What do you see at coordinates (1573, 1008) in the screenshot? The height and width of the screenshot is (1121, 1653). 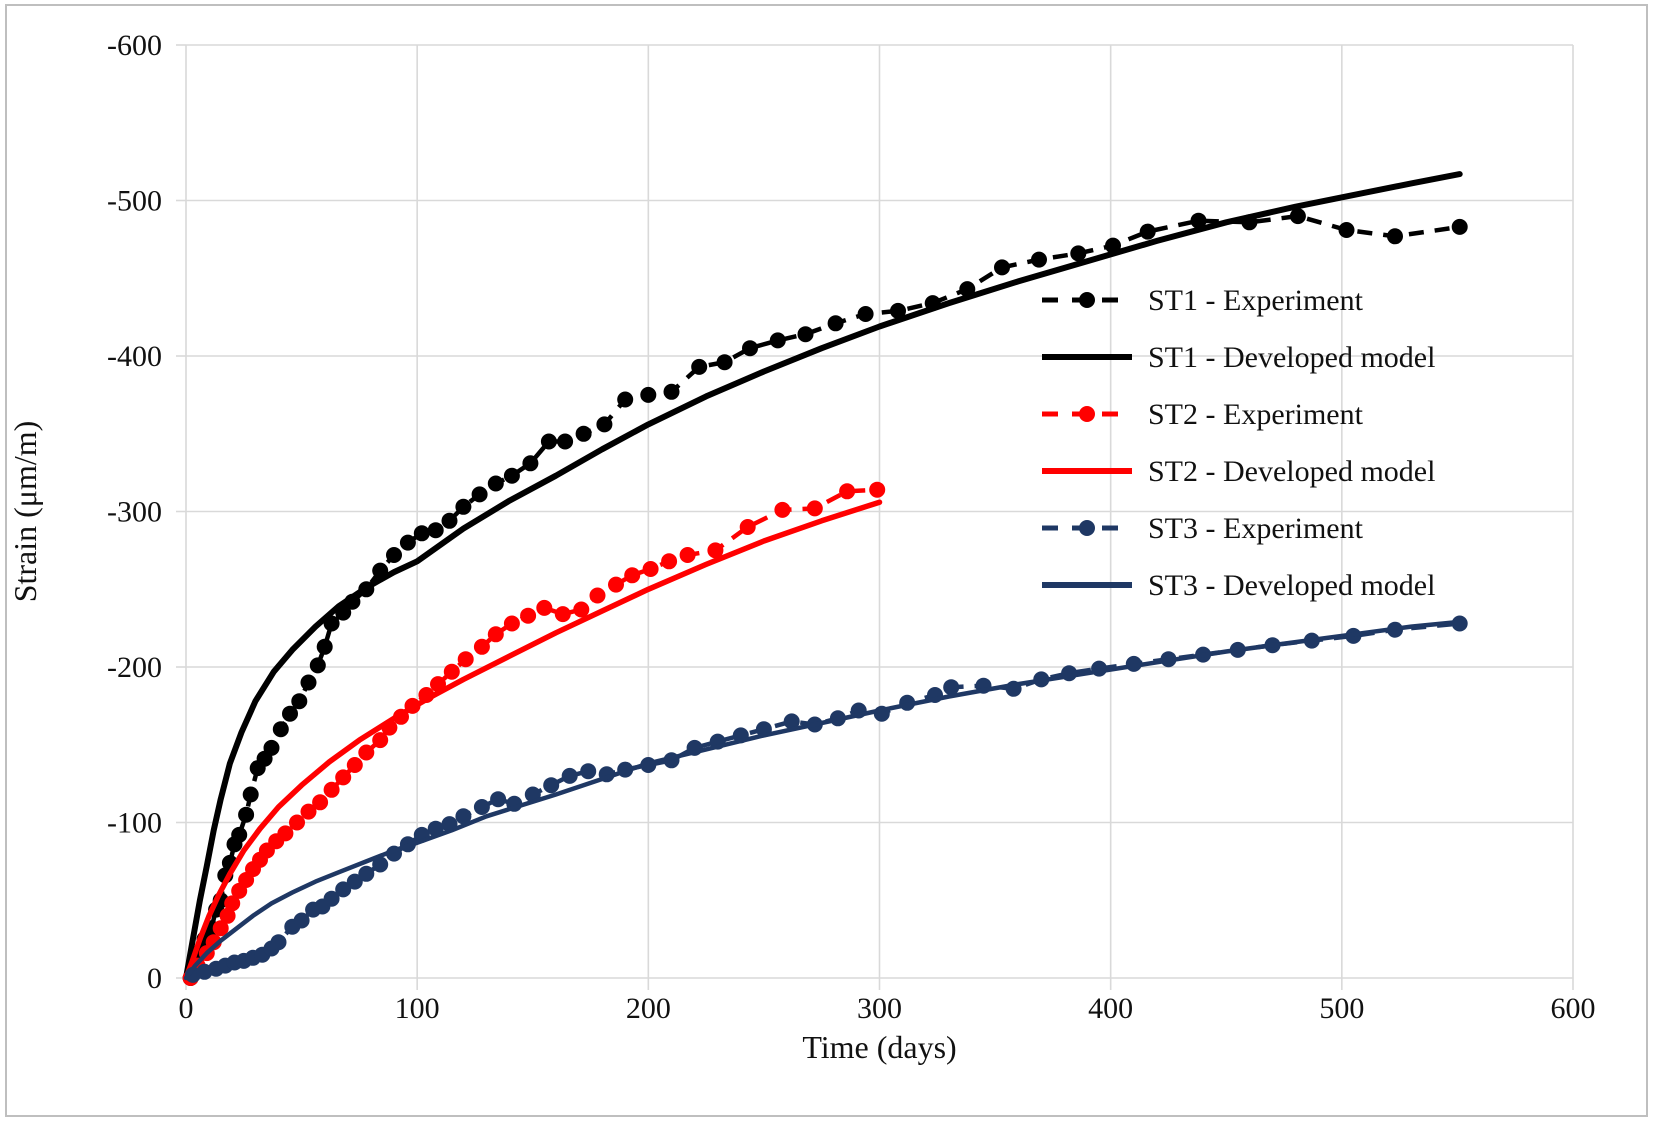 I see `x-tick-label: 600` at bounding box center [1573, 1008].